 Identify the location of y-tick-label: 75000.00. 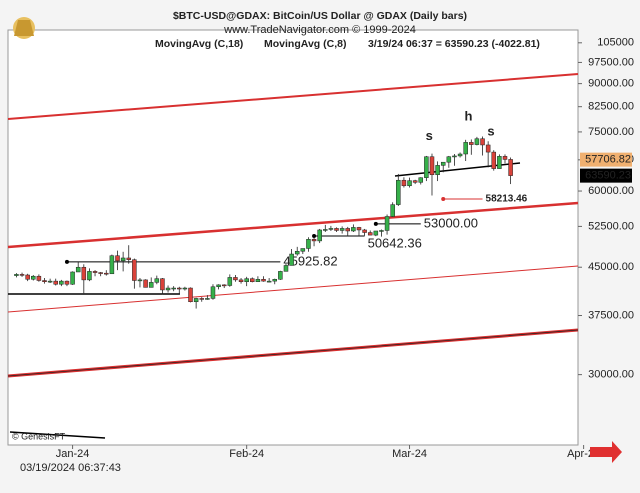
(611, 132).